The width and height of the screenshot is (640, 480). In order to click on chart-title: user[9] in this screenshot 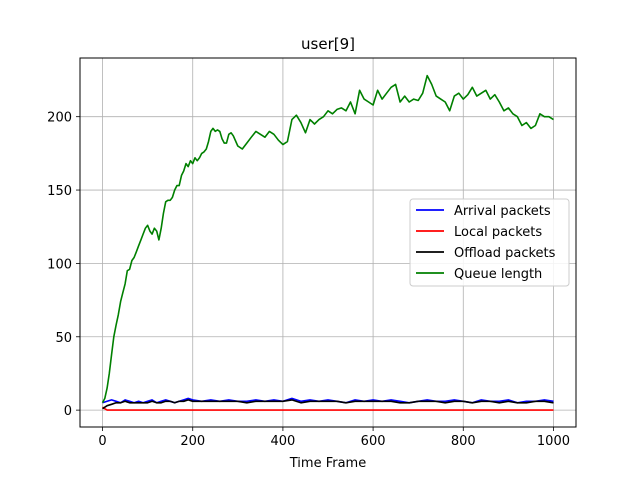, I will do `click(328, 44)`.